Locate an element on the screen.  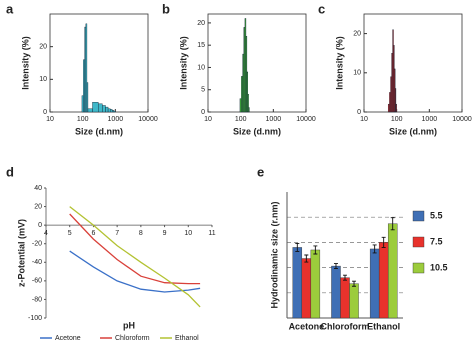
y-tick-label: 5 is located at coordinates (203, 90).